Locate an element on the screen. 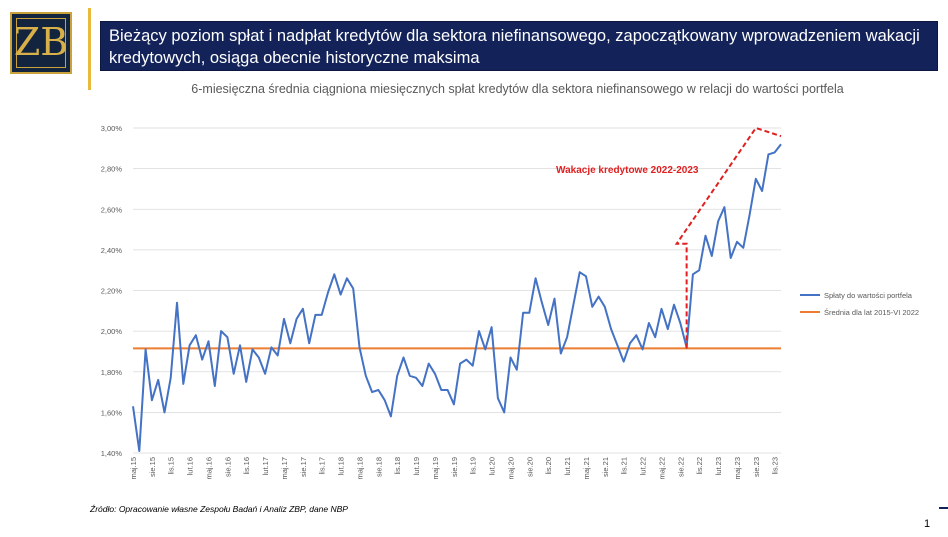 This screenshot has width=948, height=537. zbp-logo: ZB is located at coordinates (41, 43).